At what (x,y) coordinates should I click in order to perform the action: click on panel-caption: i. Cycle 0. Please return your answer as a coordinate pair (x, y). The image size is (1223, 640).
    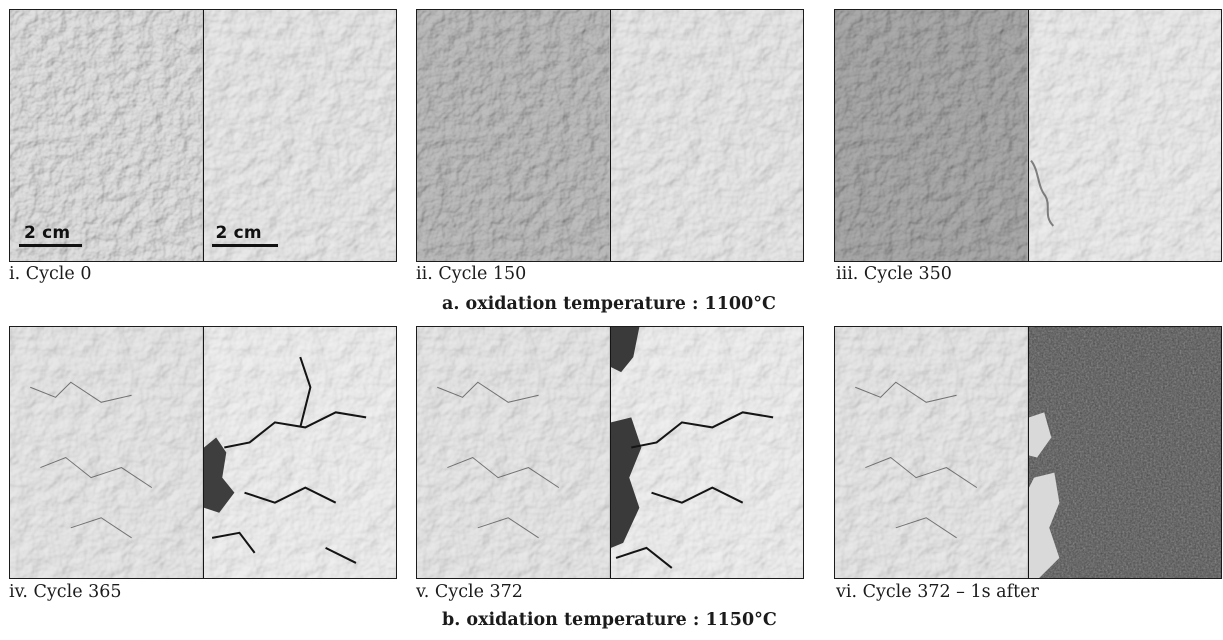
    Looking at the image, I should click on (50, 274).